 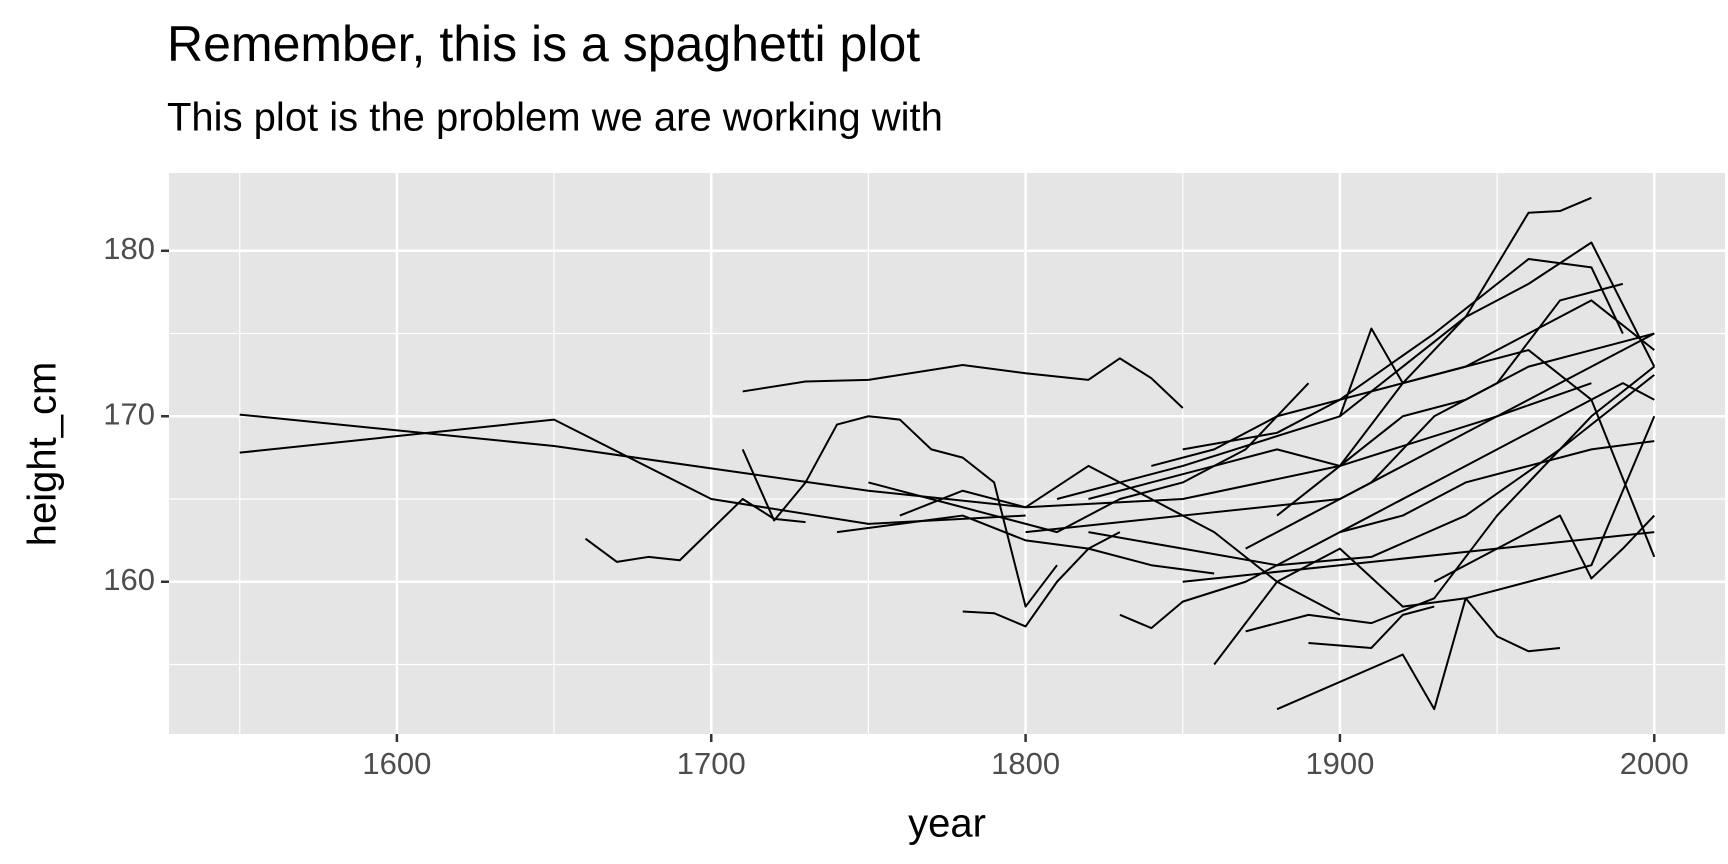 I want to click on x-tick-label: 1900, so click(x=1339, y=763).